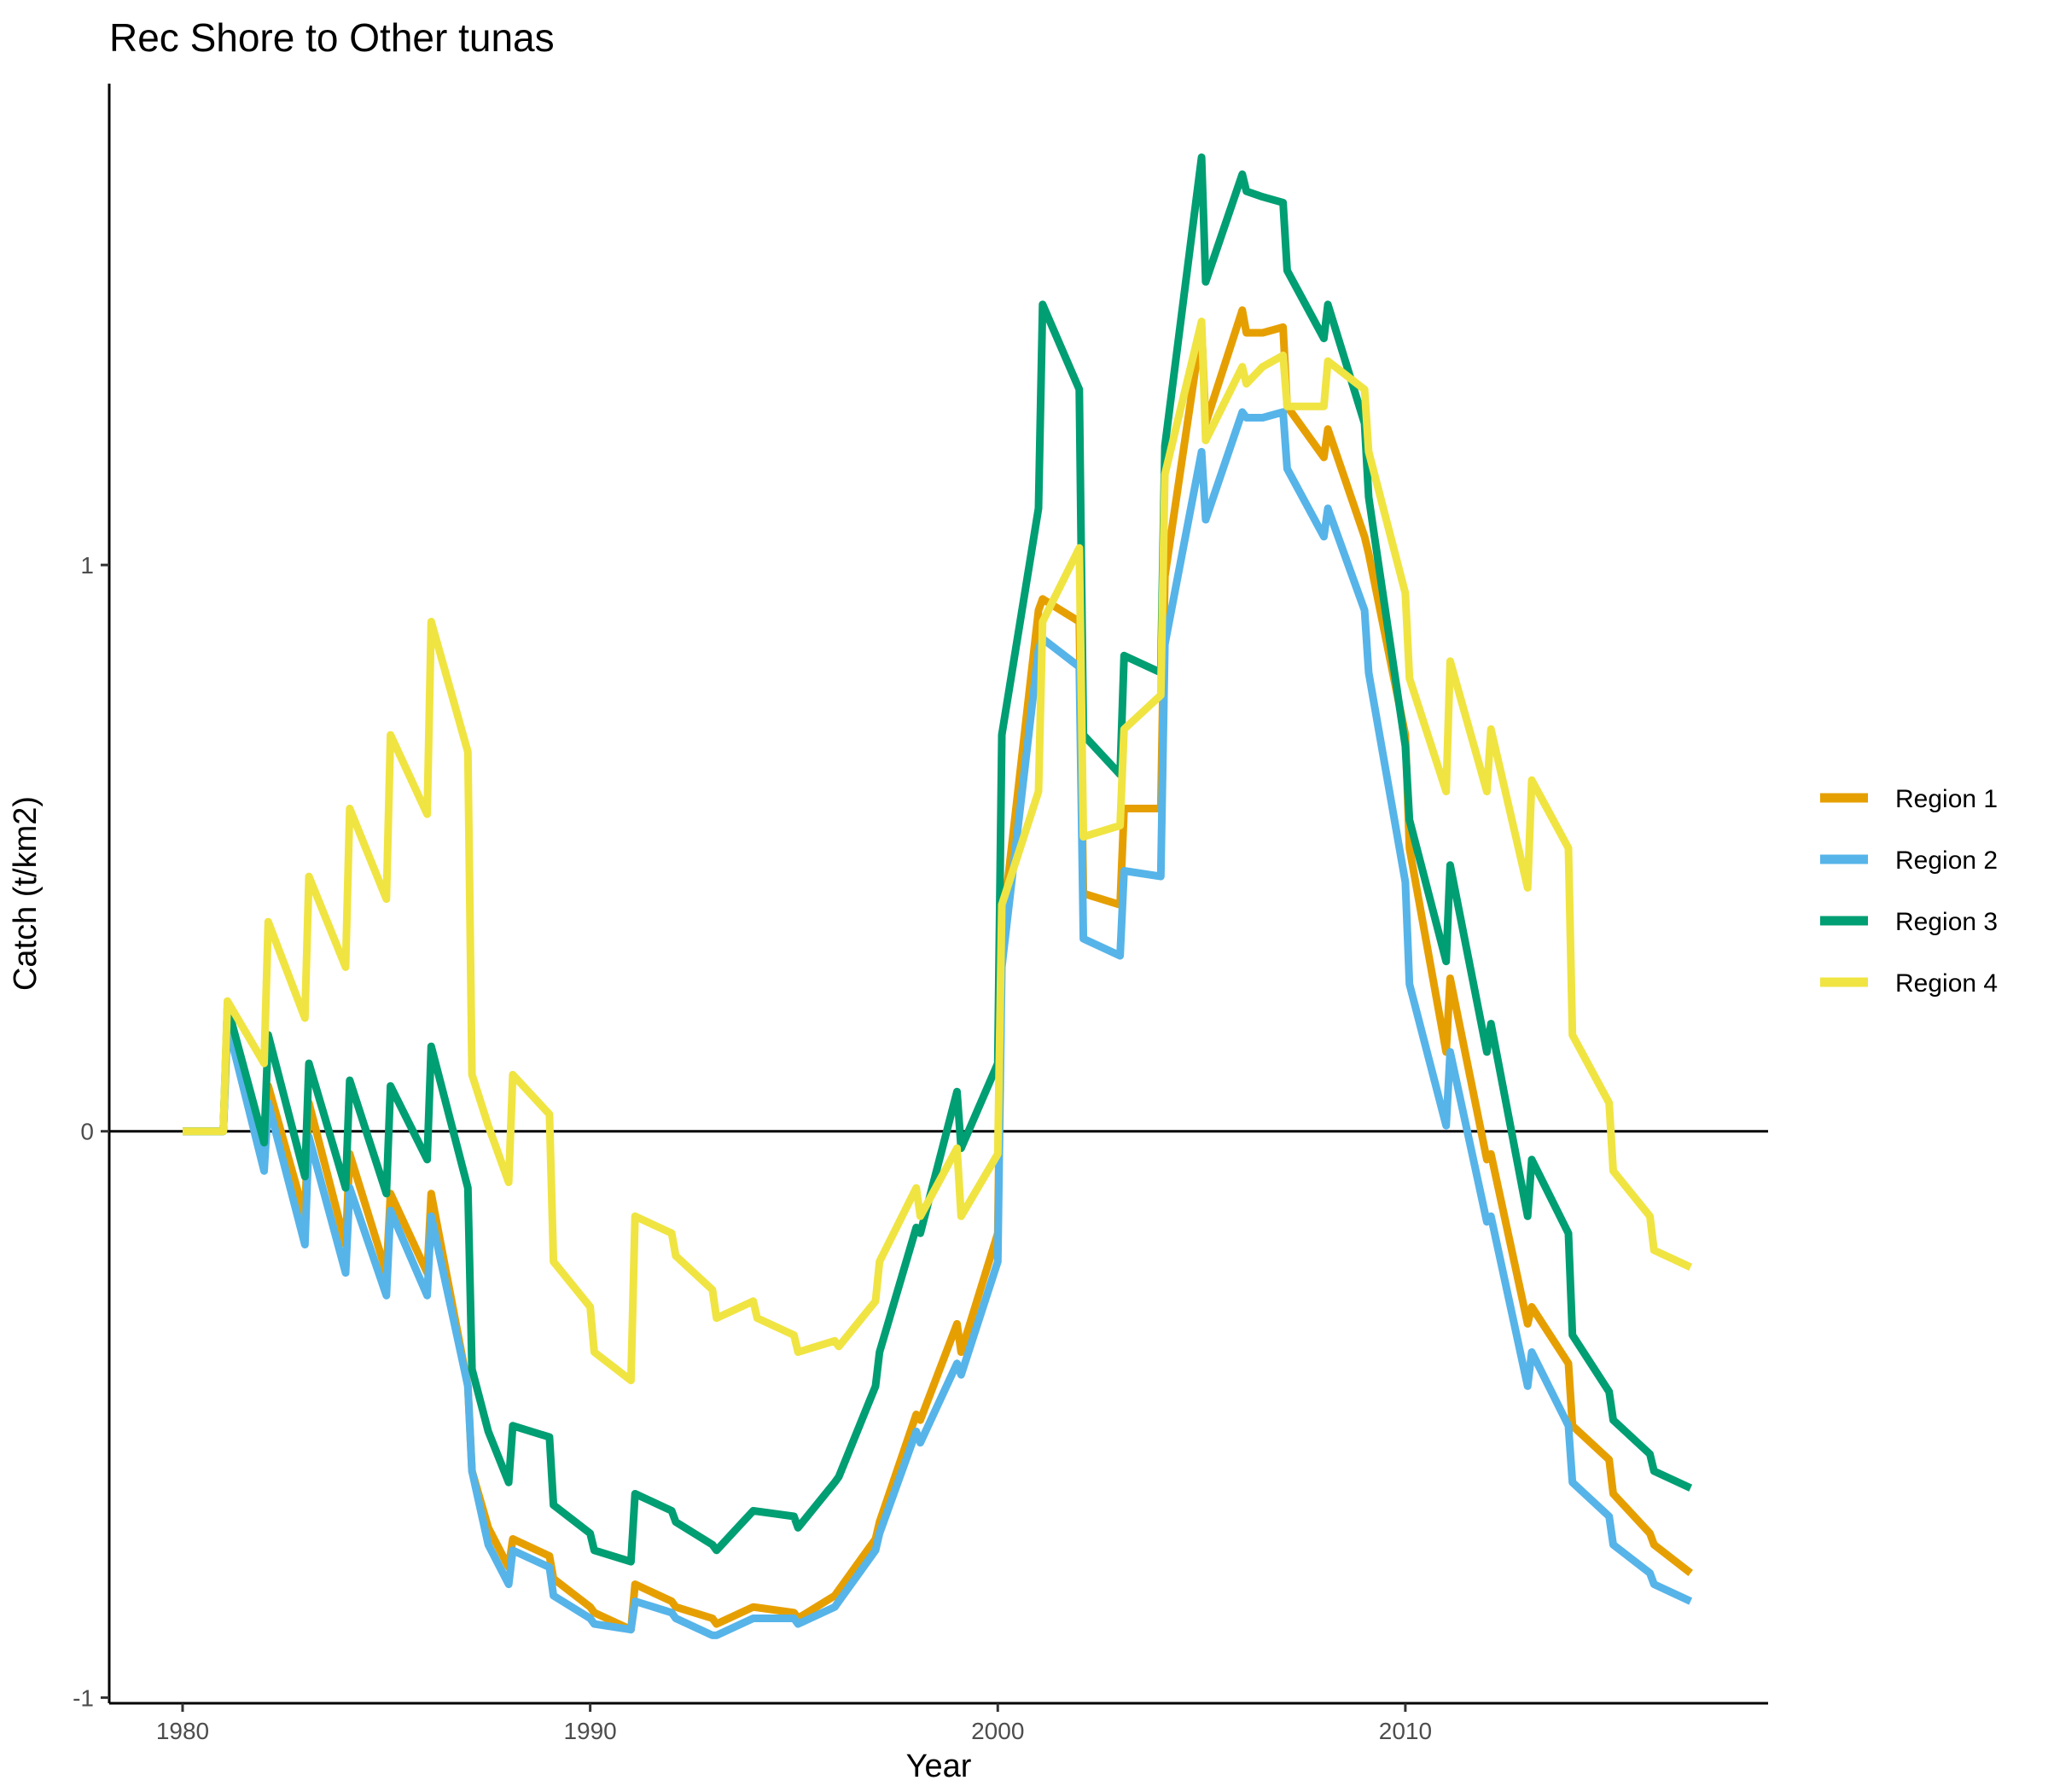 The height and width of the screenshot is (1792, 2048). What do you see at coordinates (1947, 984) in the screenshot?
I see `legend-label-region-4: Region 4` at bounding box center [1947, 984].